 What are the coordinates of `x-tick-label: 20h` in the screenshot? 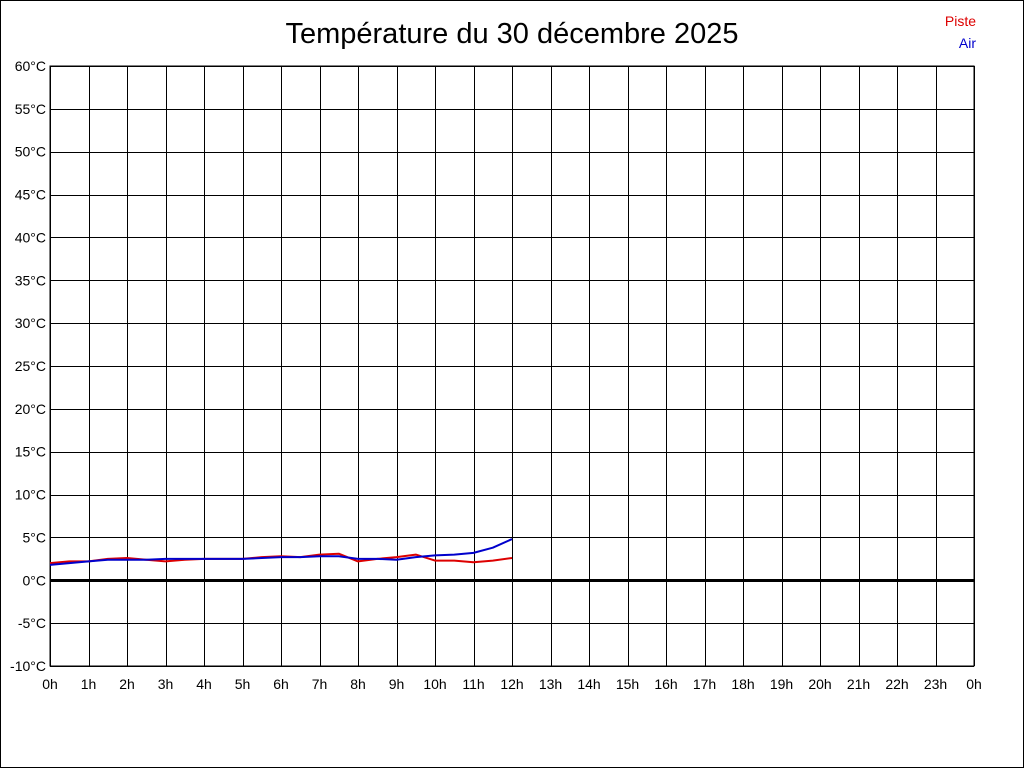 It's located at (819, 684).